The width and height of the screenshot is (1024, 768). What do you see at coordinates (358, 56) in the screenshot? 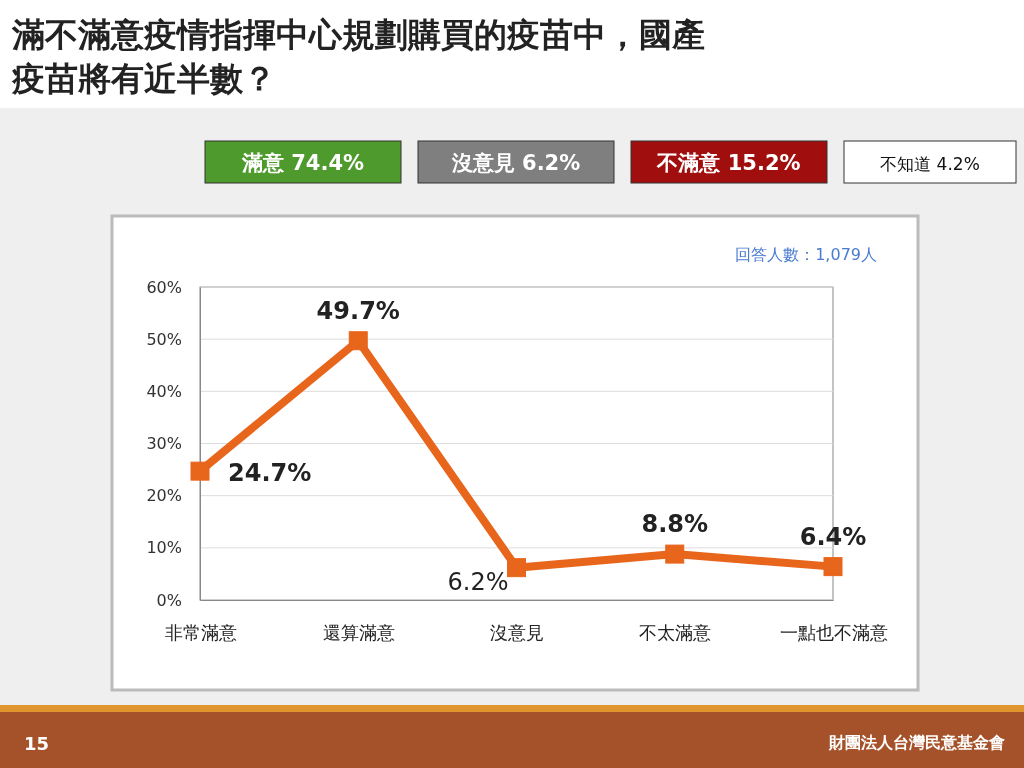
I see `chart-title: 滿不滿意疫情指揮中心規劃購買的疫苗中，國產疫苗將有近半數？` at bounding box center [358, 56].